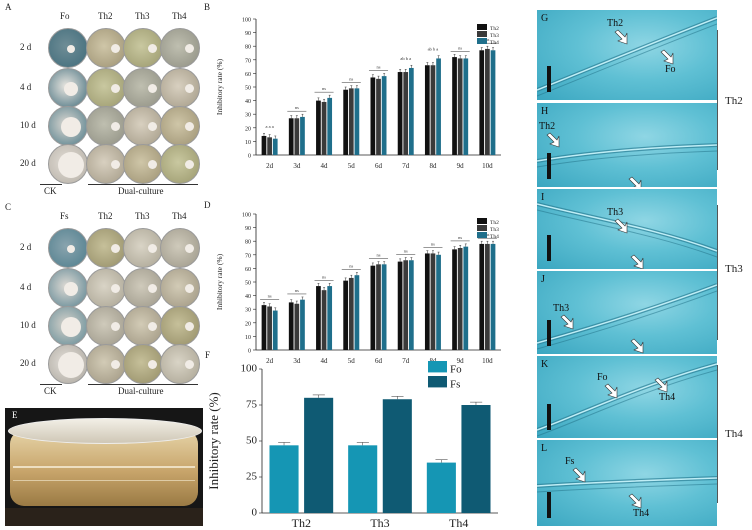 This screenshot has height=530, width=752. Describe the element at coordinates (670, 69) in the screenshot. I see `micrograph-label: Fo` at that location.